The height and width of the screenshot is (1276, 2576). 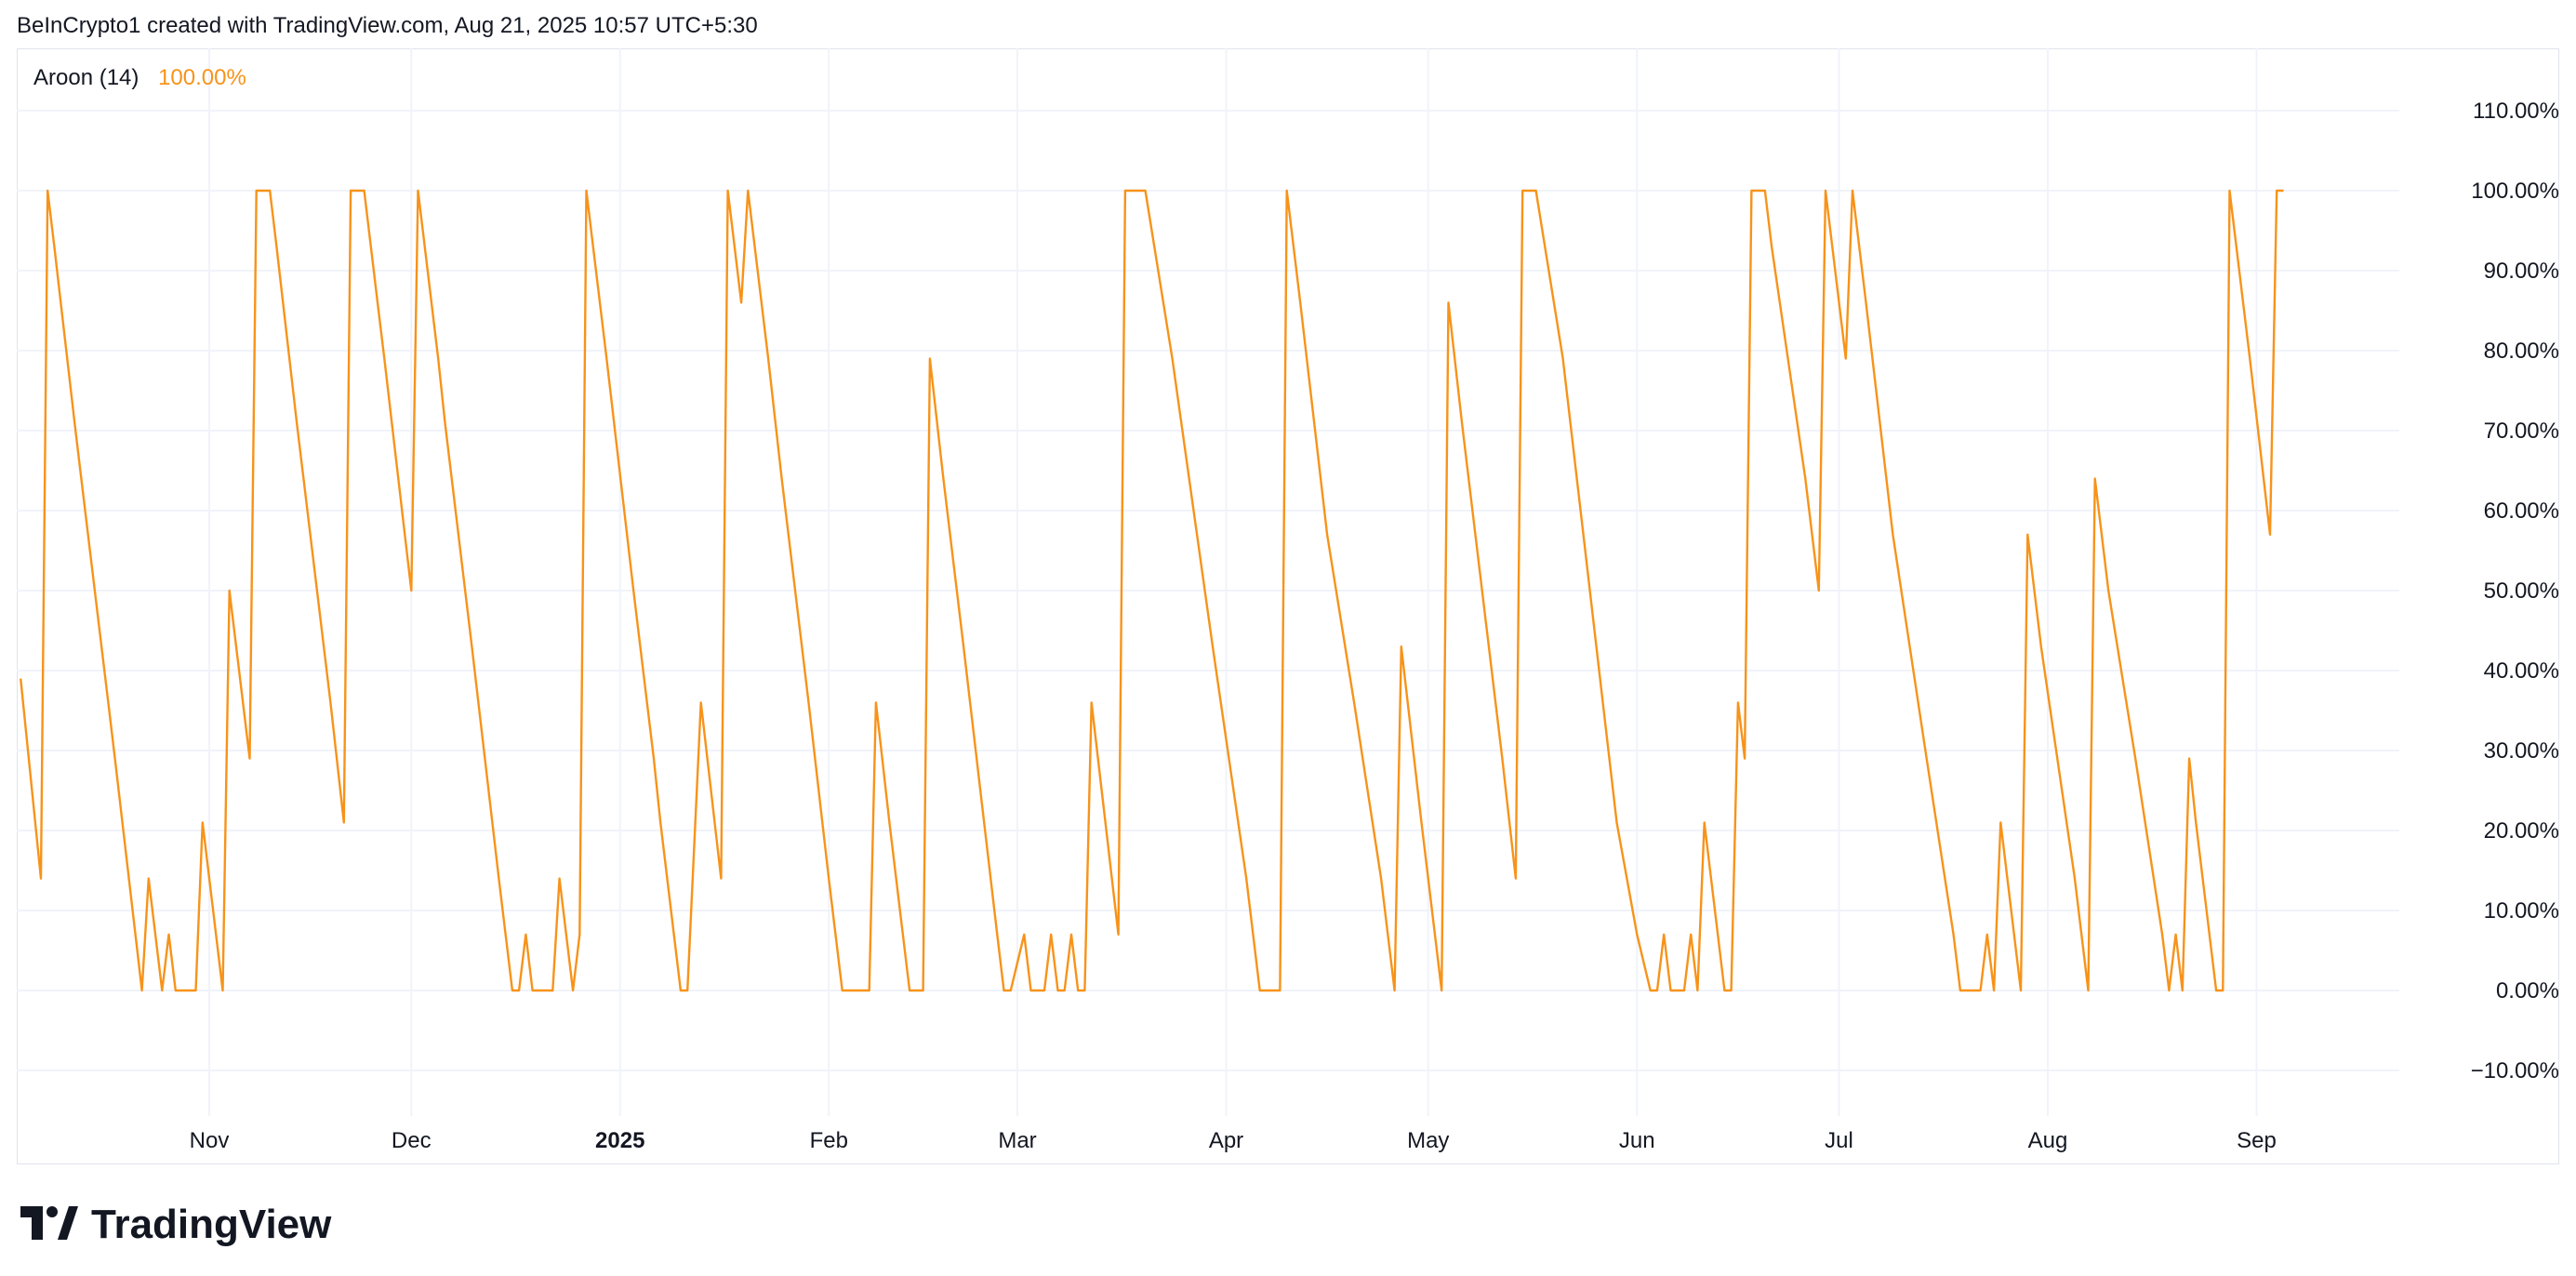 What do you see at coordinates (211, 1224) in the screenshot?
I see `tradingview-logo-text: TradingView` at bounding box center [211, 1224].